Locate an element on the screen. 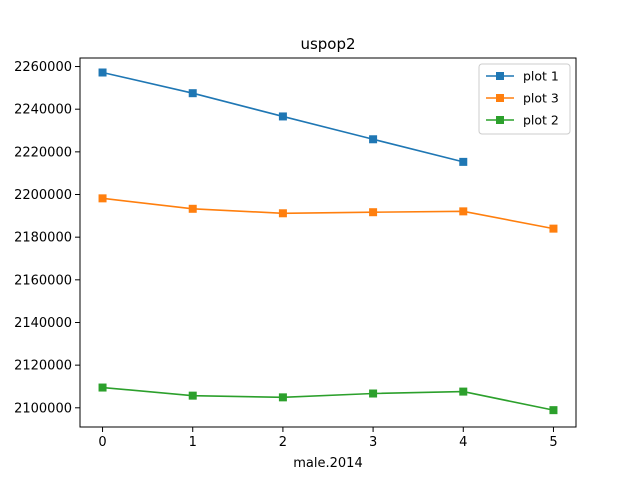 The width and height of the screenshot is (640, 480). y-tick-label: 2180000 is located at coordinates (43, 238).